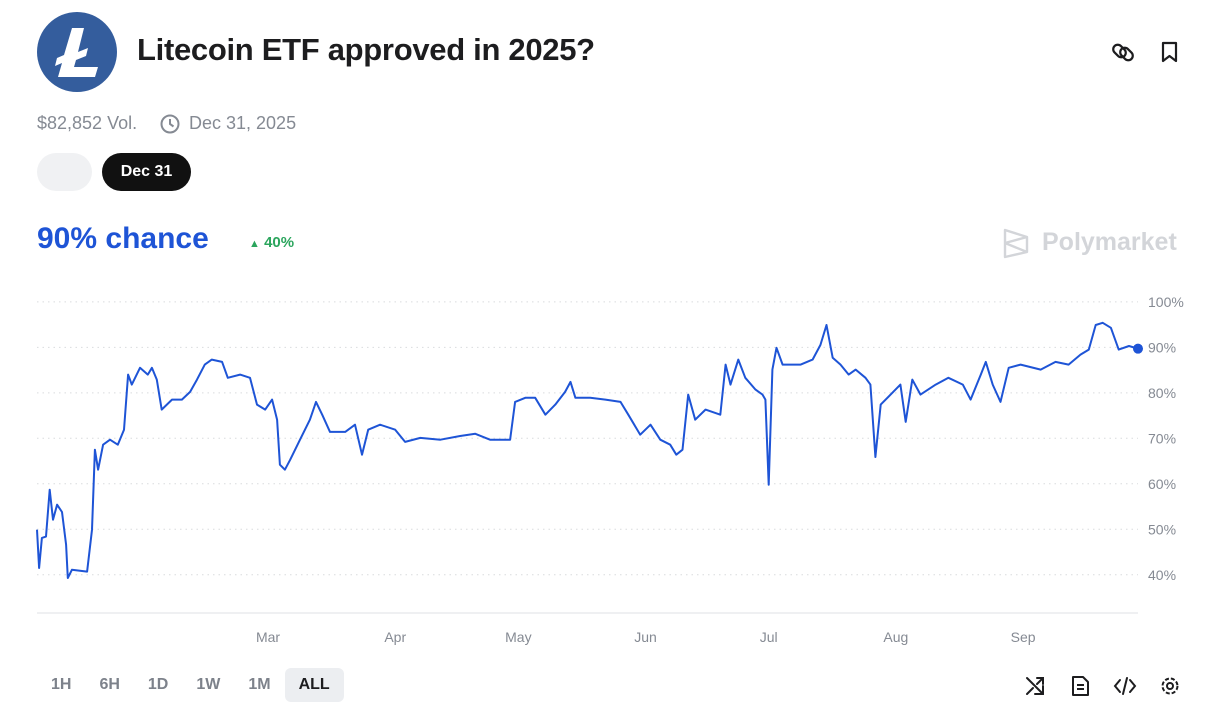  I want to click on y-tick-label: 90%, so click(1162, 347).